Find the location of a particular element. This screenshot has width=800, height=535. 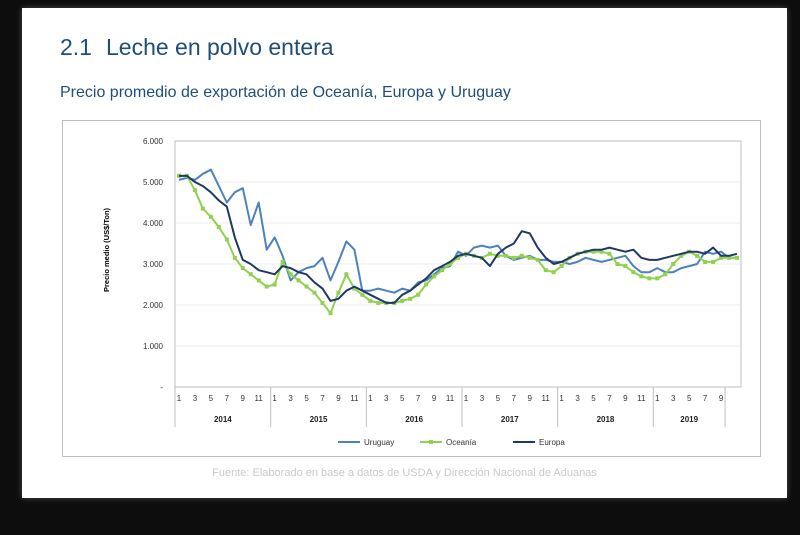

year-label: 2016 is located at coordinates (414, 419).